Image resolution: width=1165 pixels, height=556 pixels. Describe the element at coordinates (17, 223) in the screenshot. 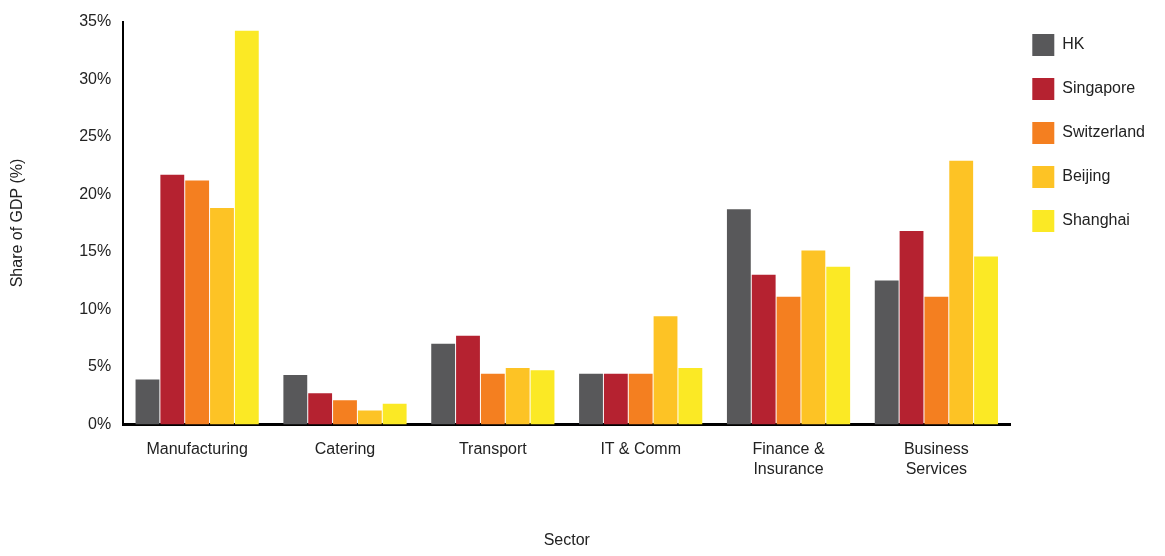

I see `y-axis-title: Share of GDP (%)` at that location.